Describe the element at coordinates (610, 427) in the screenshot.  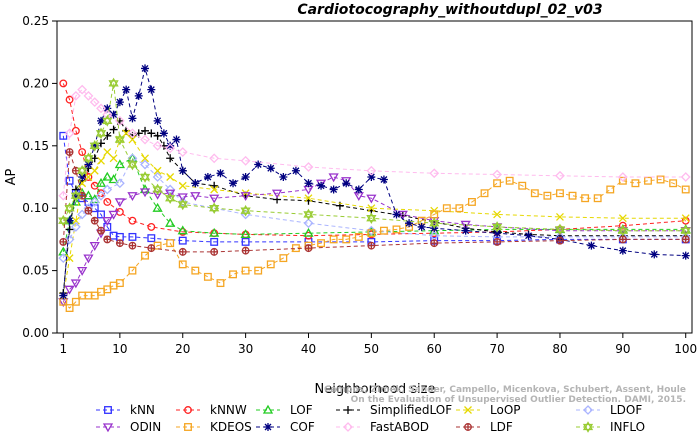
I see `legend-item-inflo: INFLO` at that location.